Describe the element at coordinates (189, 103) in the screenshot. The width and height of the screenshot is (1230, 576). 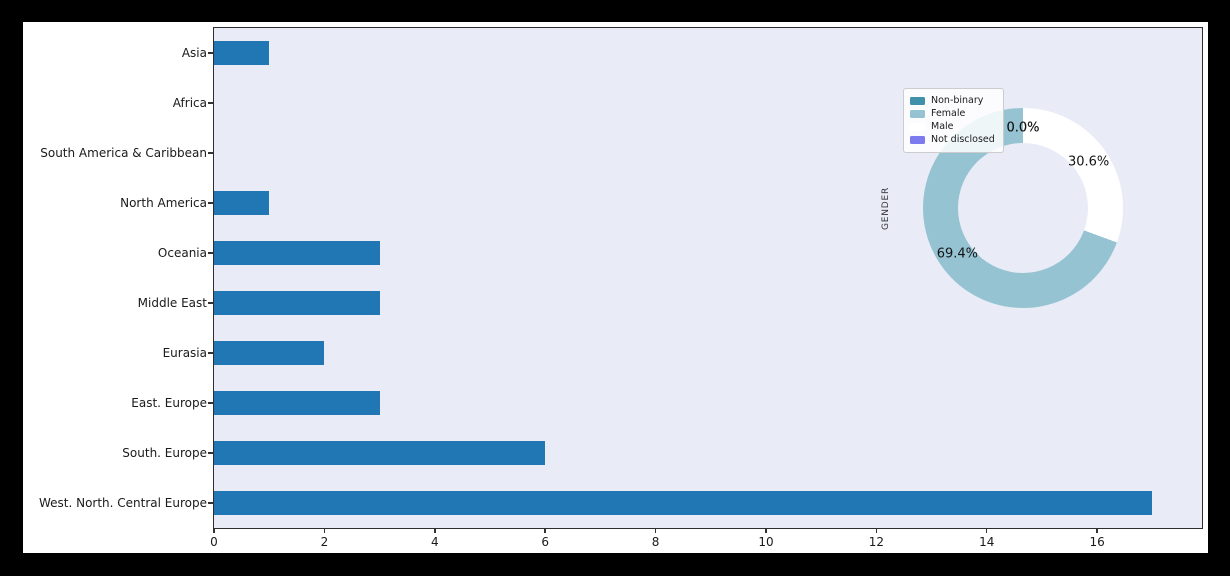
I see `y-tick-label: Africa` at that location.